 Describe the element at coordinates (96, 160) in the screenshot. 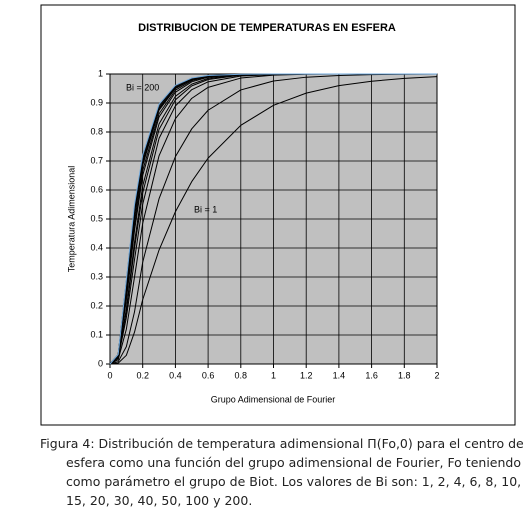

I see `y-tick-label: 0.7` at that location.